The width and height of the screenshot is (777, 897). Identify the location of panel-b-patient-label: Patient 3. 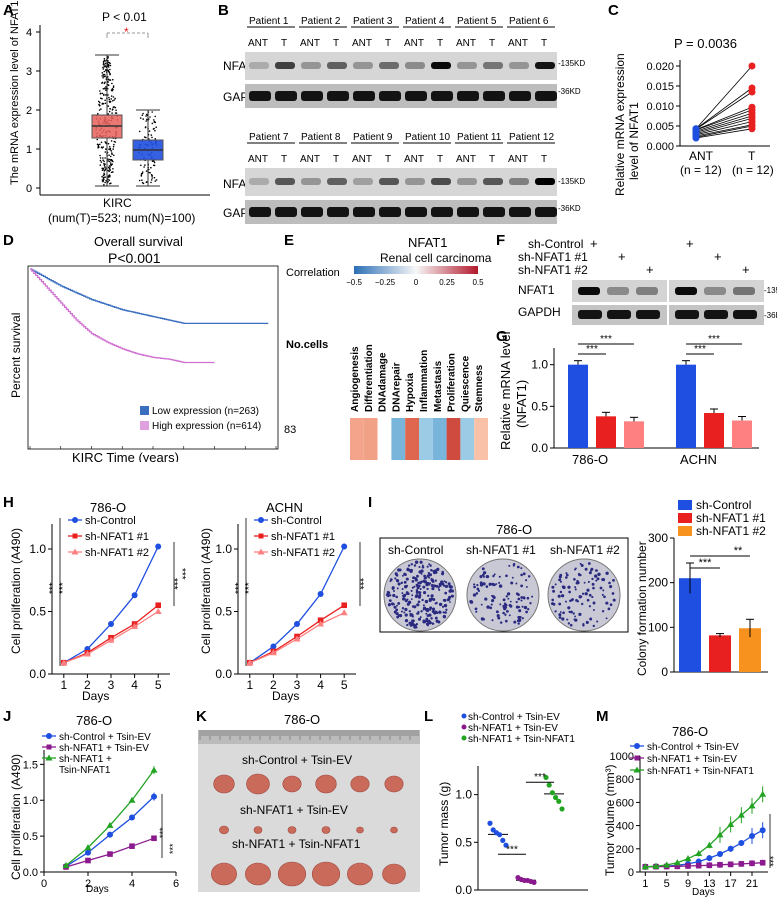
(373, 21).